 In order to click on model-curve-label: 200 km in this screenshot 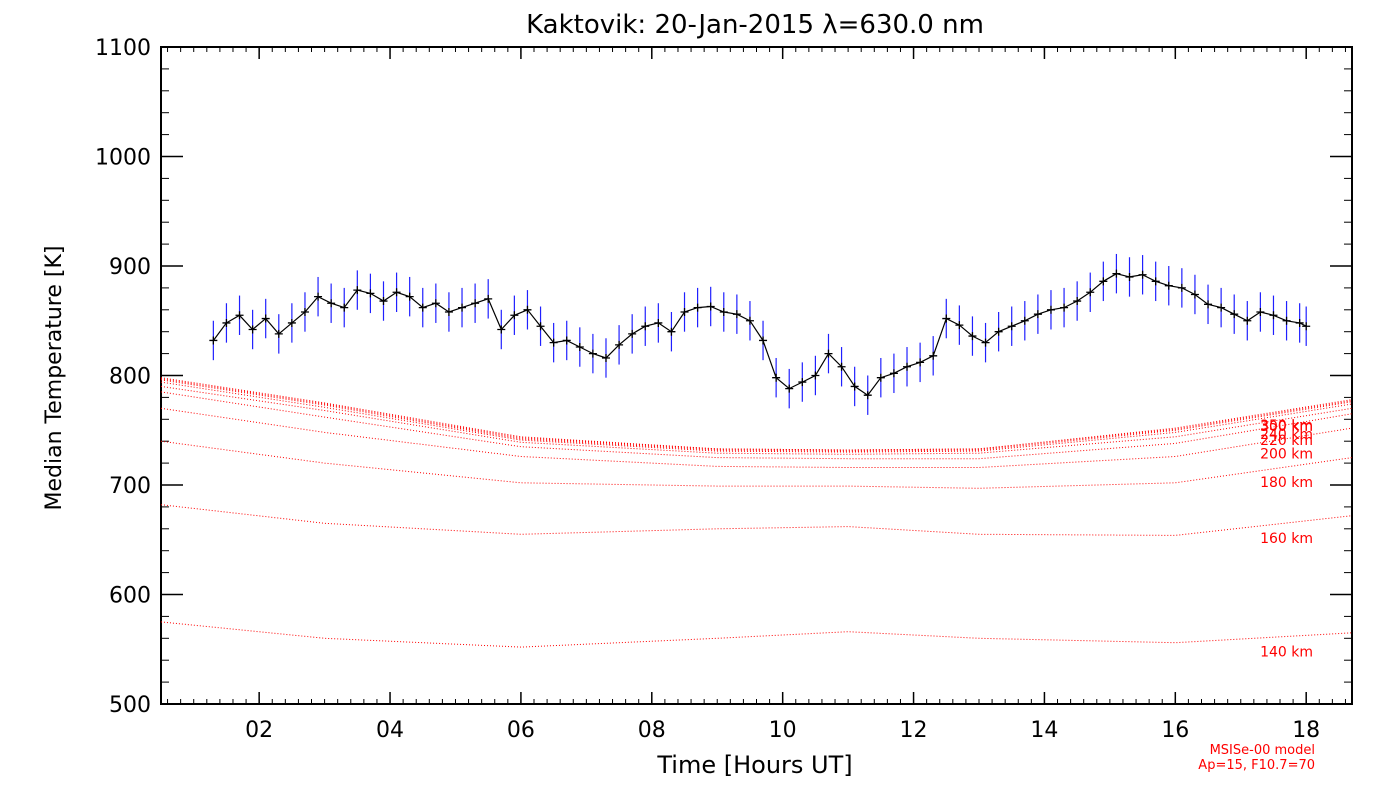, I will do `click(1286, 455)`.